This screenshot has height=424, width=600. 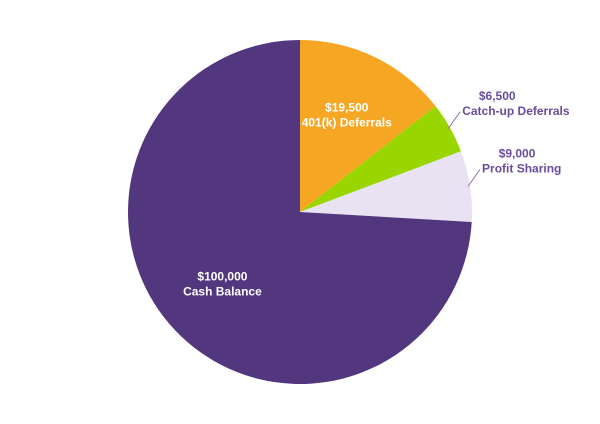 I want to click on slice-category-label: Cash Balance, so click(x=222, y=291).